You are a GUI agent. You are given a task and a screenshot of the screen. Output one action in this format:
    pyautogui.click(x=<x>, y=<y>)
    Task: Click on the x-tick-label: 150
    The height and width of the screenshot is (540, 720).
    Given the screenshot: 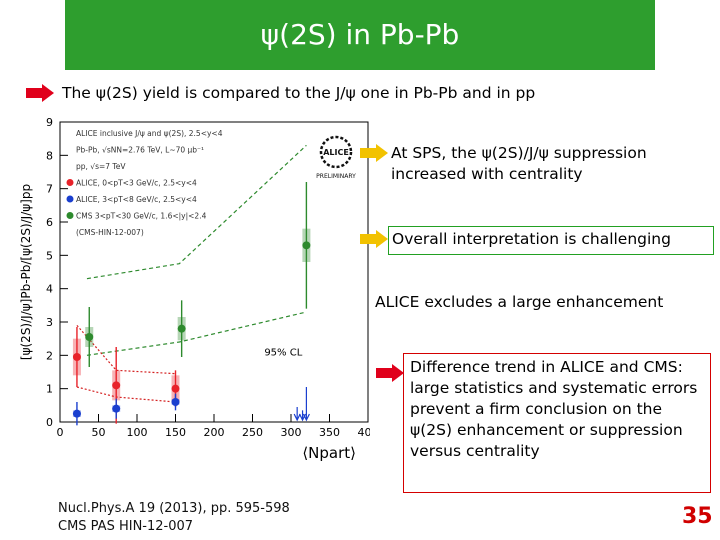 What is the action you would take?
    pyautogui.click(x=175, y=432)
    